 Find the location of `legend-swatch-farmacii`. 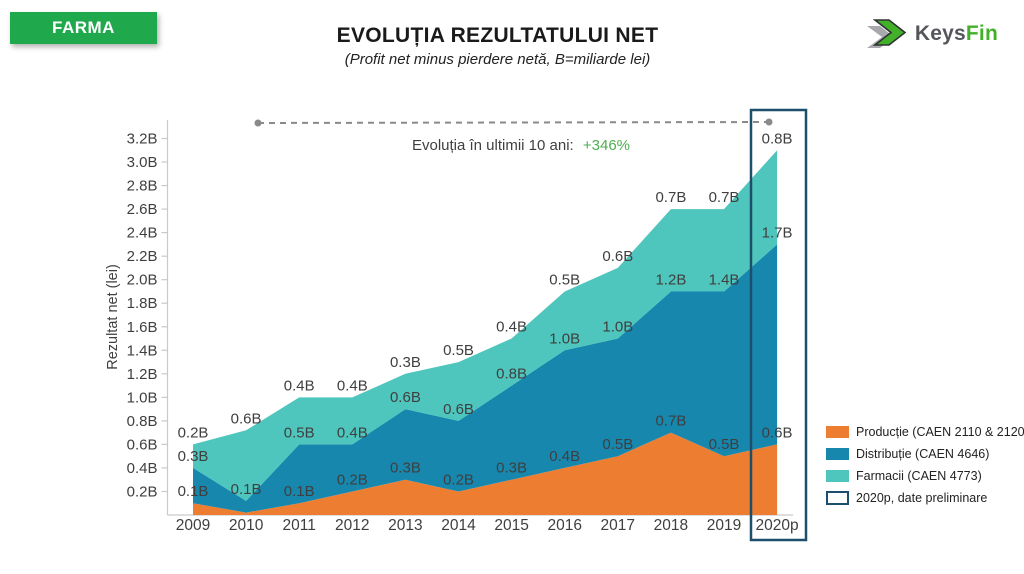

legend-swatch-farmacii is located at coordinates (837, 476).